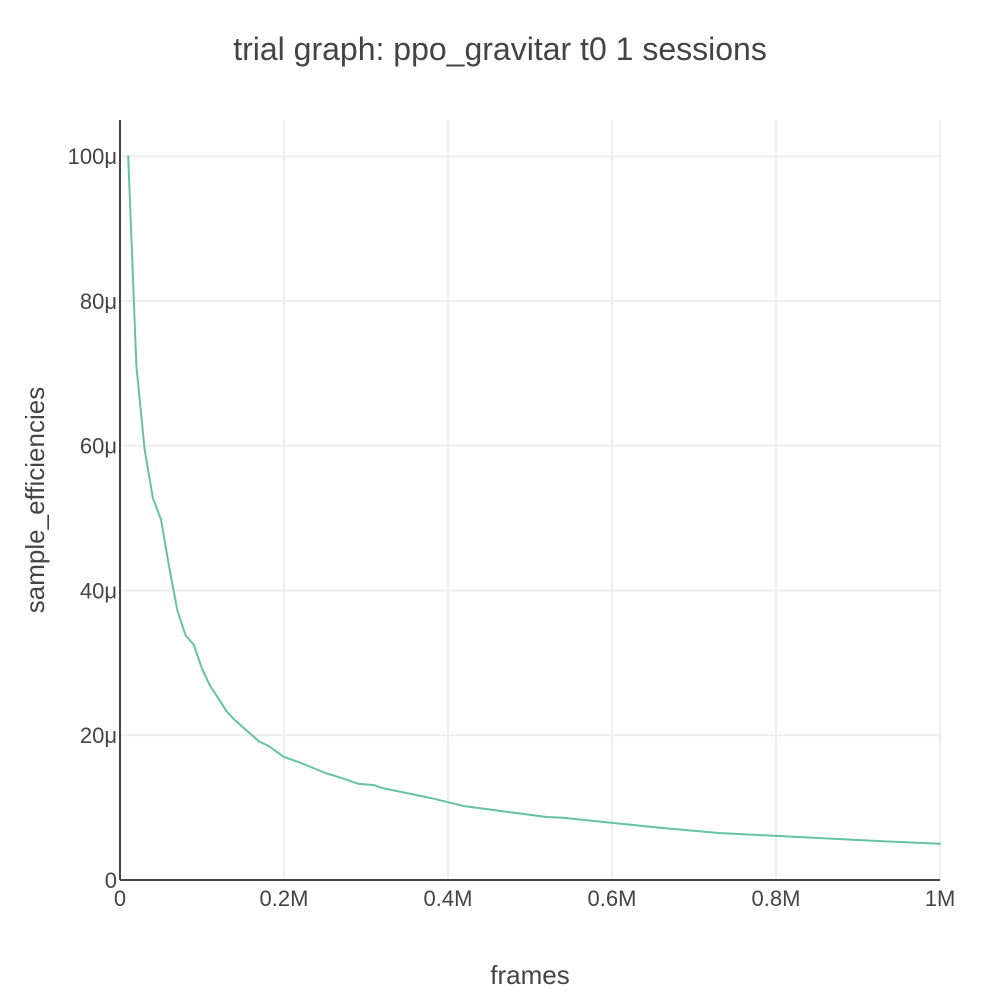  What do you see at coordinates (98, 446) in the screenshot?
I see `y-tick-label-3: 60μ` at bounding box center [98, 446].